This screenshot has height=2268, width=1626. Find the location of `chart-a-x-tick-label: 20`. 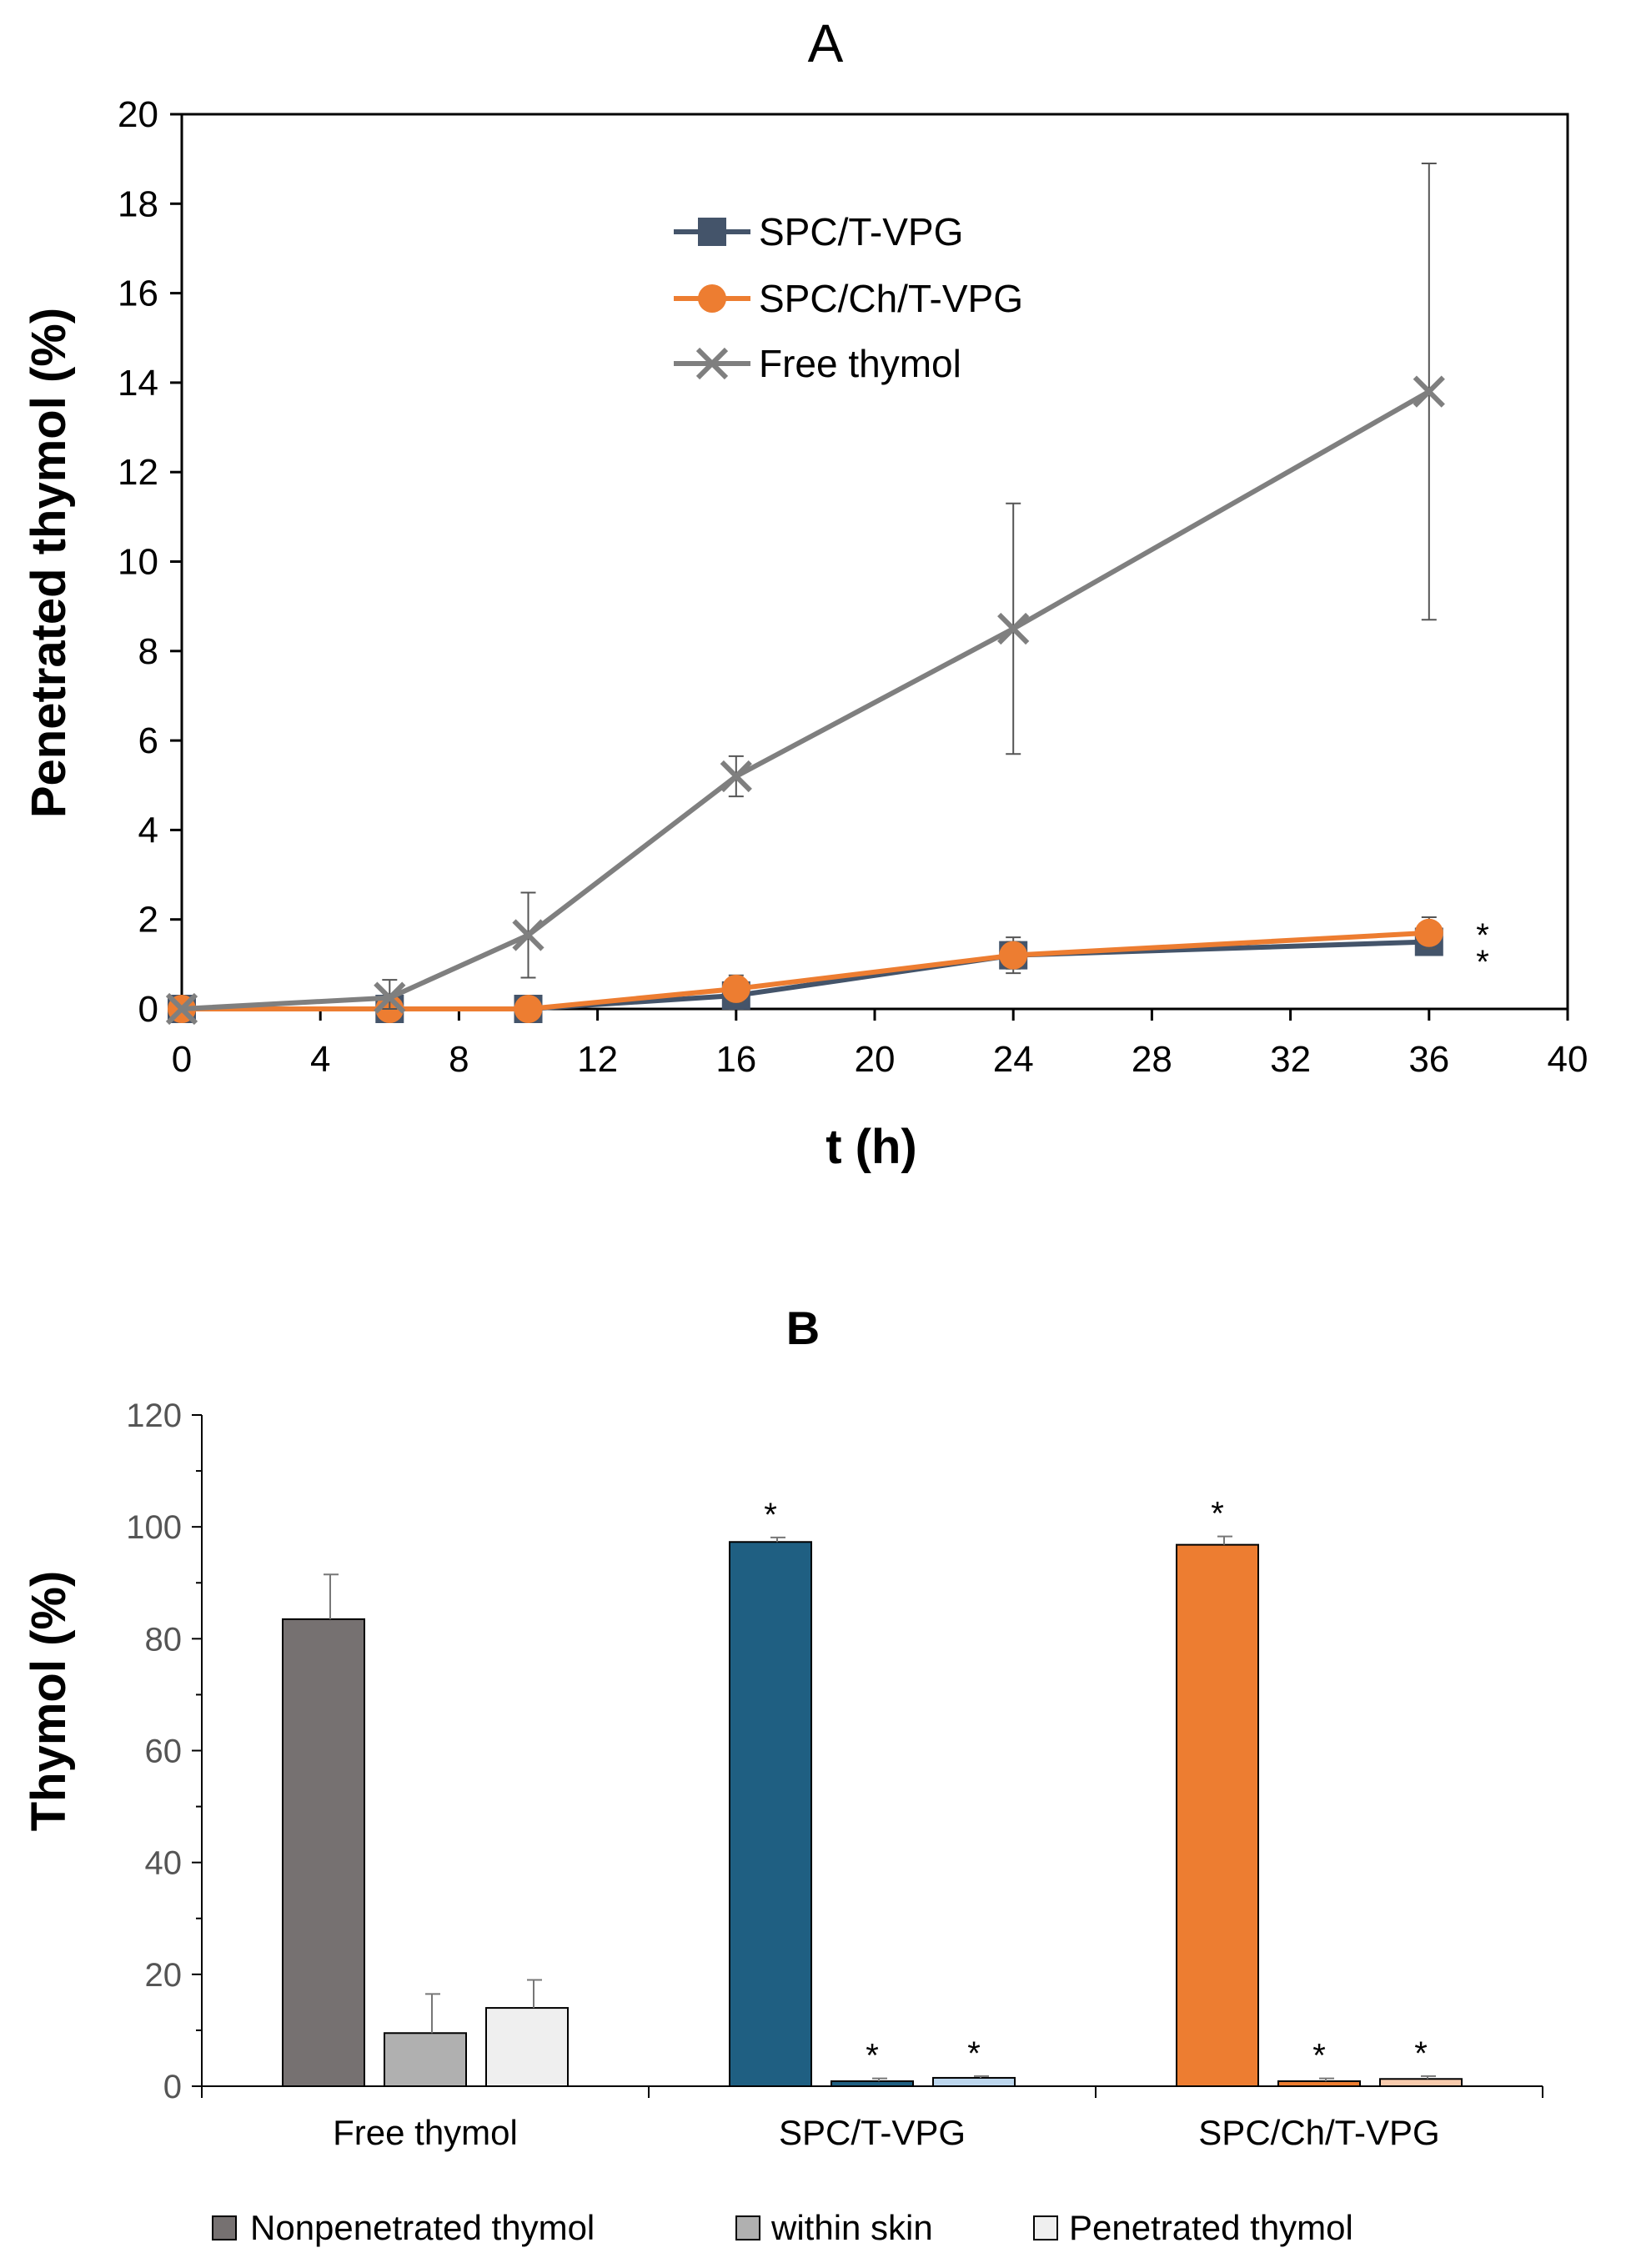

chart-a-x-tick-label: 20 is located at coordinates (875, 1059).